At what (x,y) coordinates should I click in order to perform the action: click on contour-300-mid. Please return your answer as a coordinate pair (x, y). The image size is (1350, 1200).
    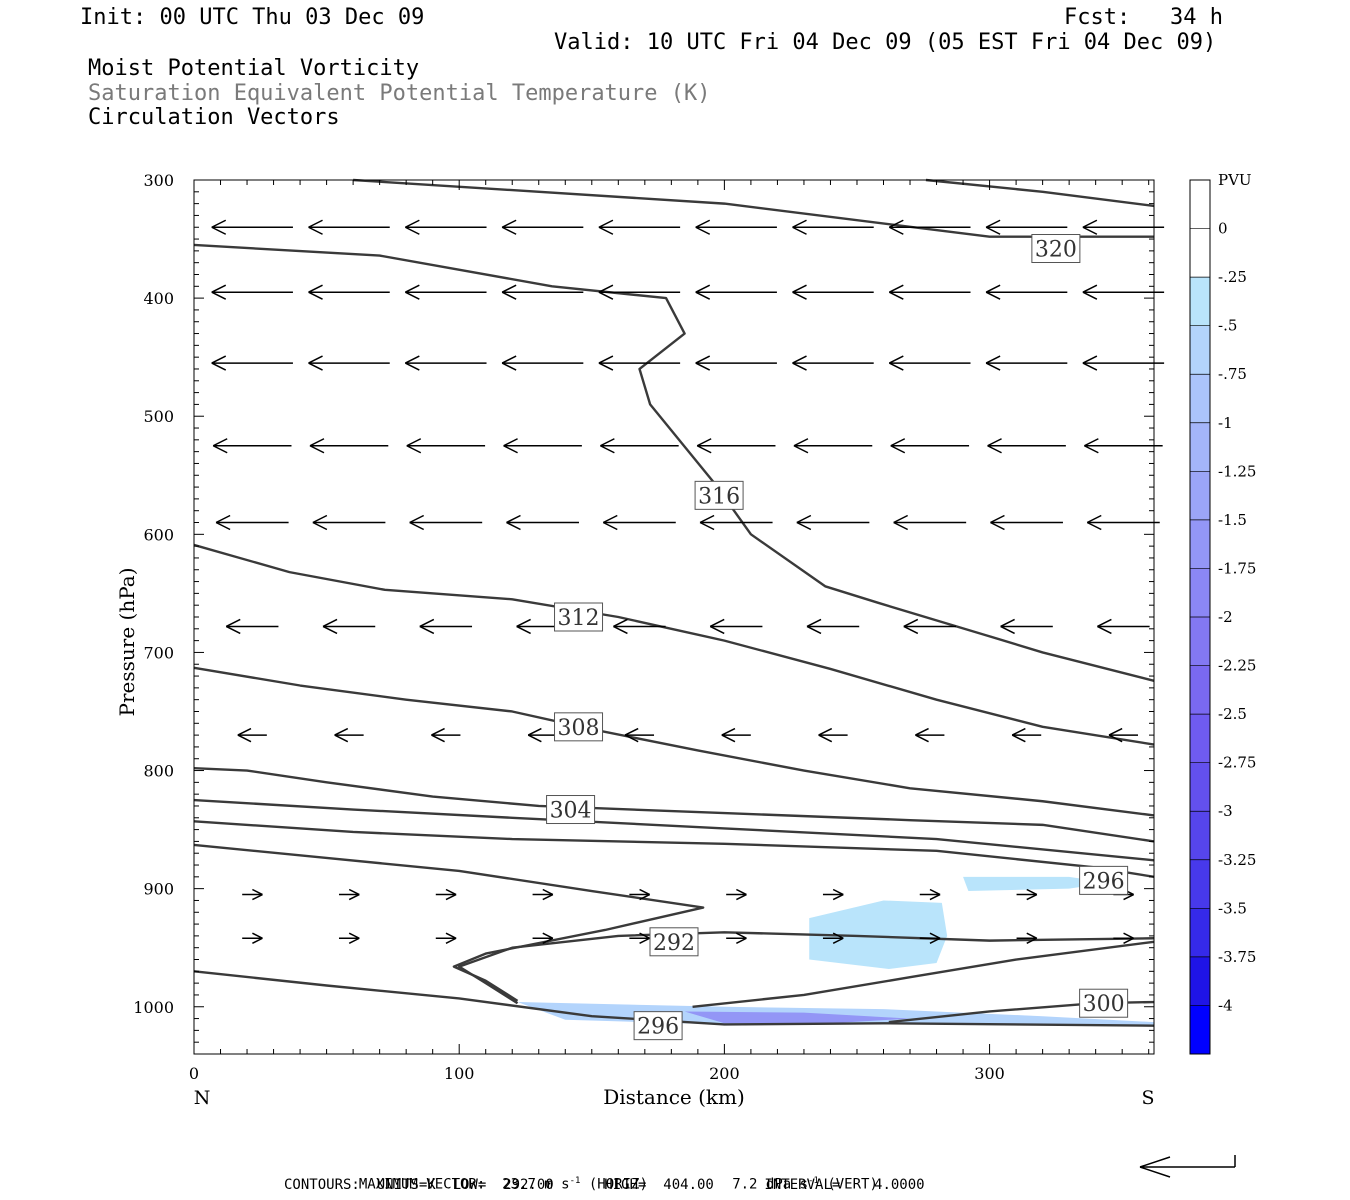
    Looking at the image, I should click on (674, 830).